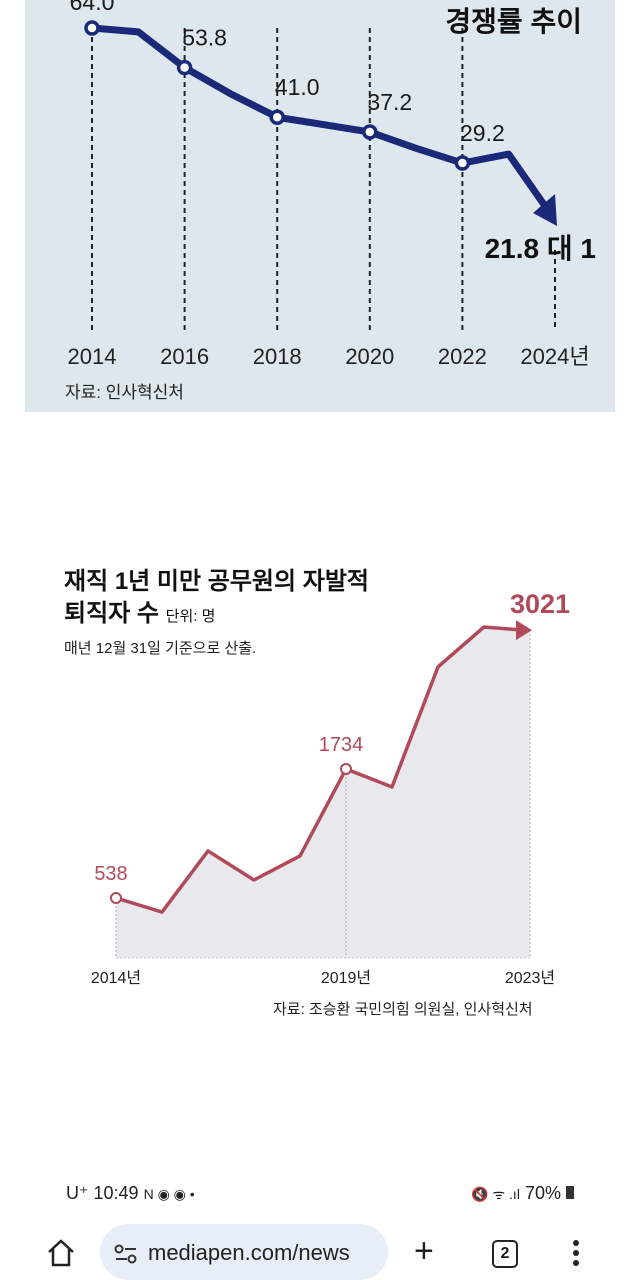  Describe the element at coordinates (540, 604) in the screenshot. I see `data-label: 3021` at that location.